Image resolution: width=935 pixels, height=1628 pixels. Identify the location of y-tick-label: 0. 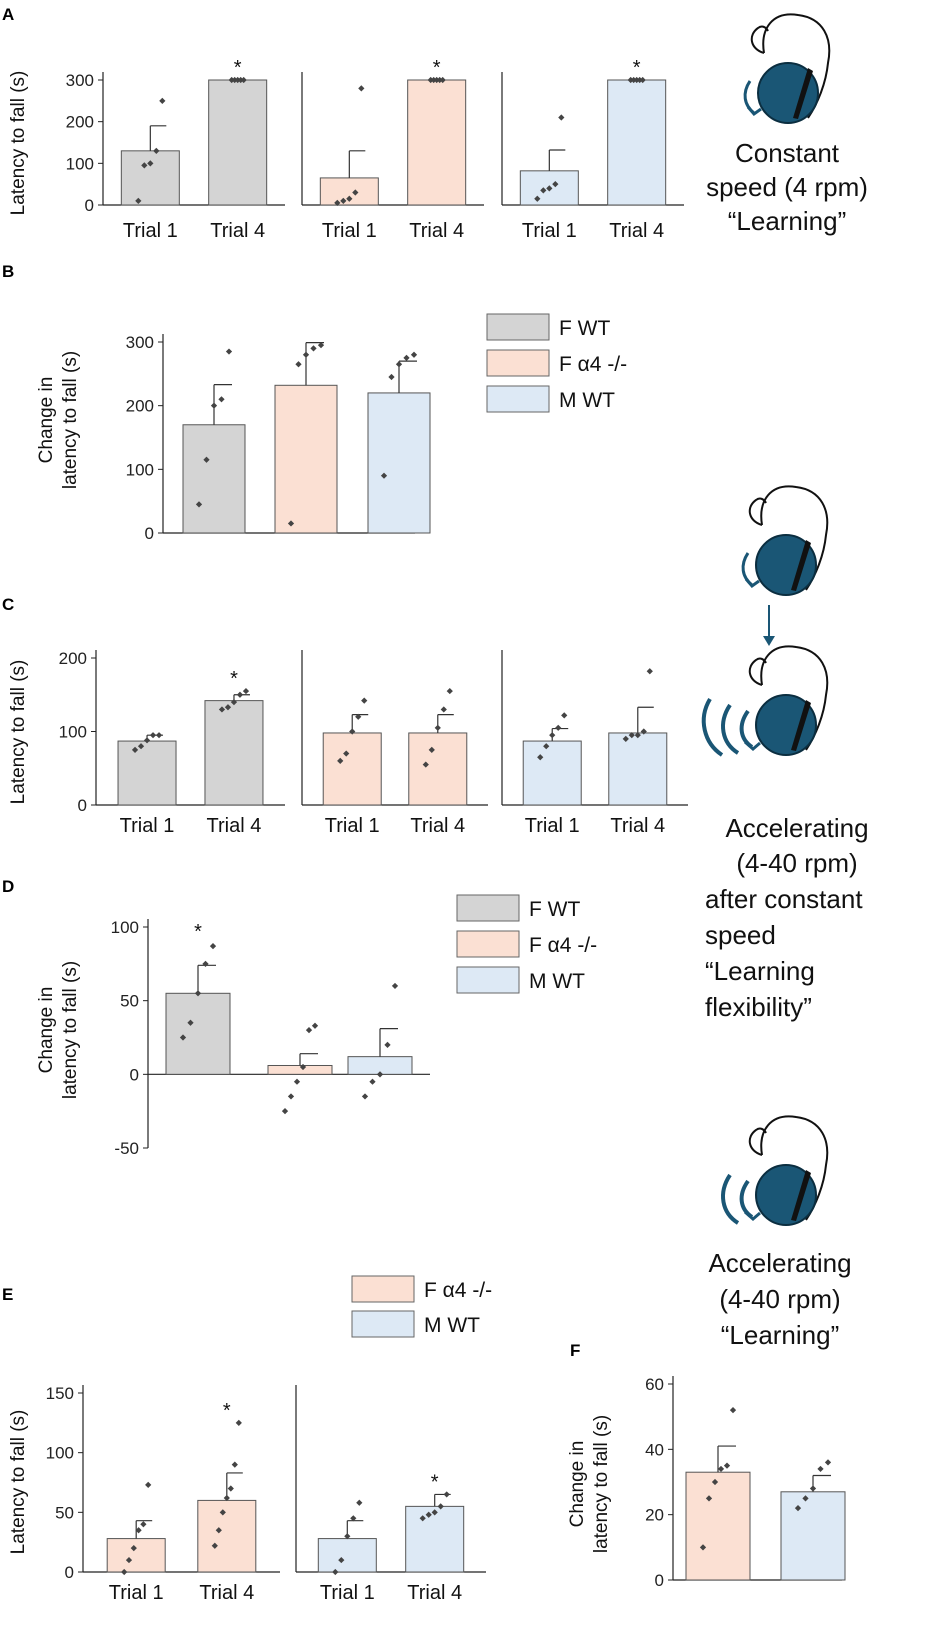
(659, 1580).